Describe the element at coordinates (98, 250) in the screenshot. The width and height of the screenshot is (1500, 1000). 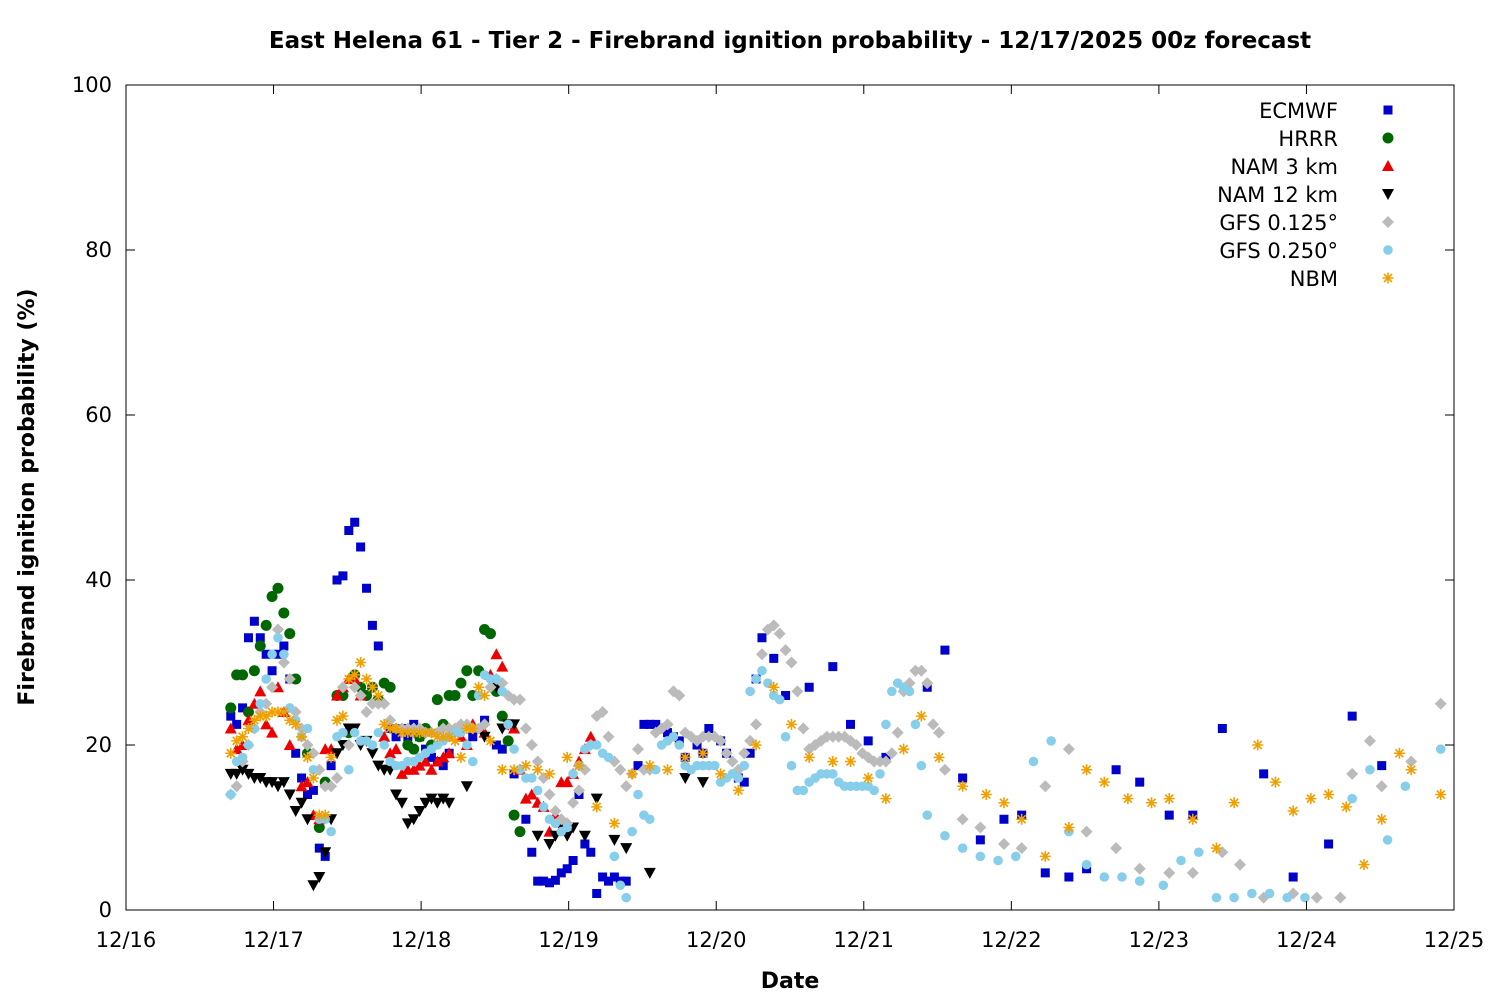
I see `y-tick-label: 80` at that location.